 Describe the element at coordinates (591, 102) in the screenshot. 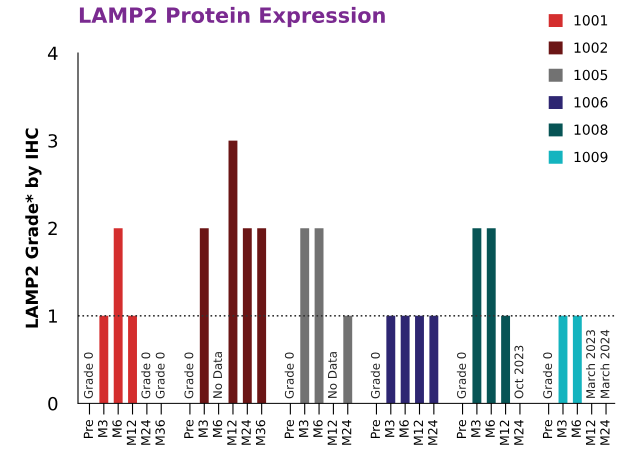

I see `legend-label: 1006` at that location.